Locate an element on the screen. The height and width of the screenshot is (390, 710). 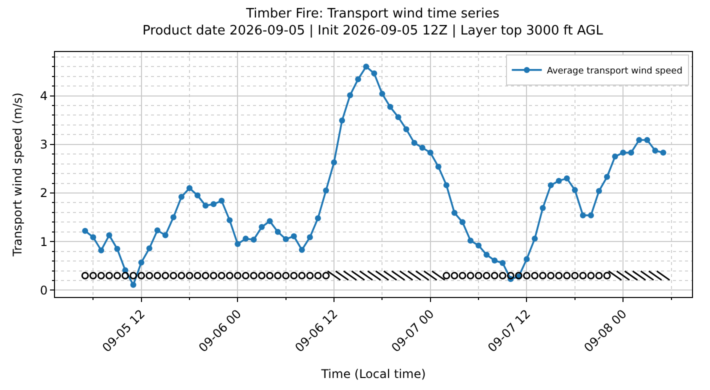
x-axis-title: Time (Local time) is located at coordinates (373, 373).